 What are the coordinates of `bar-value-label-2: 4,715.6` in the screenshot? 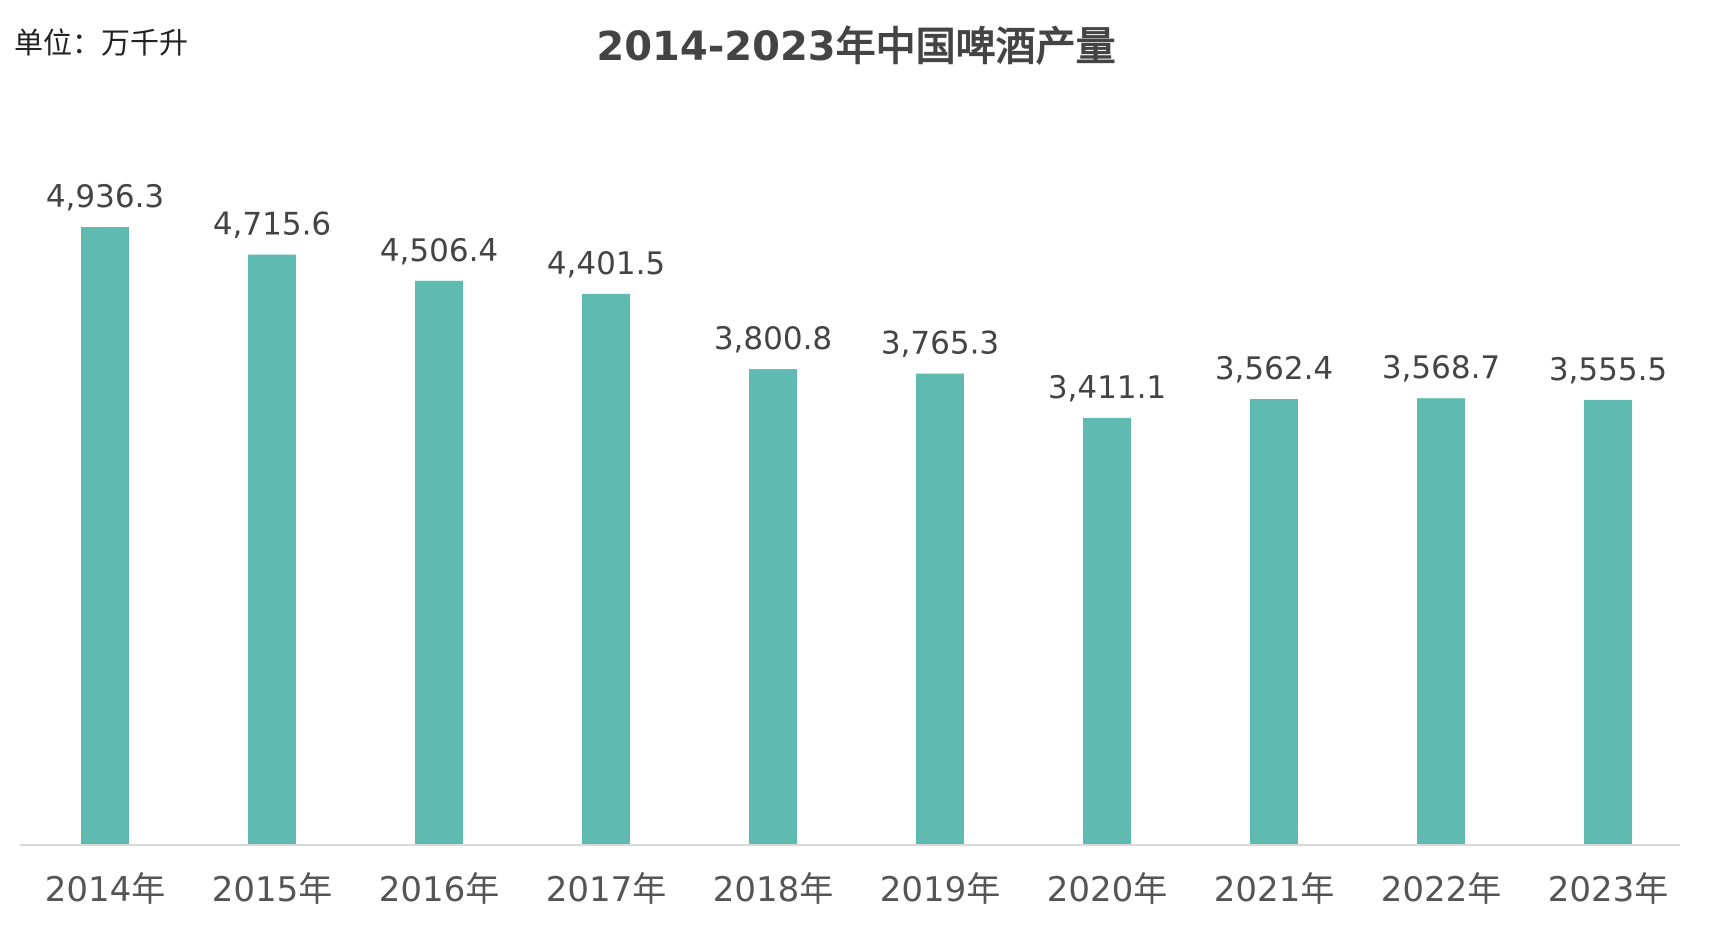 It's located at (272, 225).